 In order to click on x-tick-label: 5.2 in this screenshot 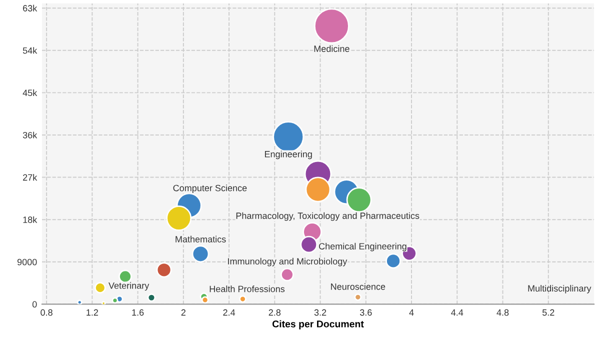, I will do `click(548, 312)`.